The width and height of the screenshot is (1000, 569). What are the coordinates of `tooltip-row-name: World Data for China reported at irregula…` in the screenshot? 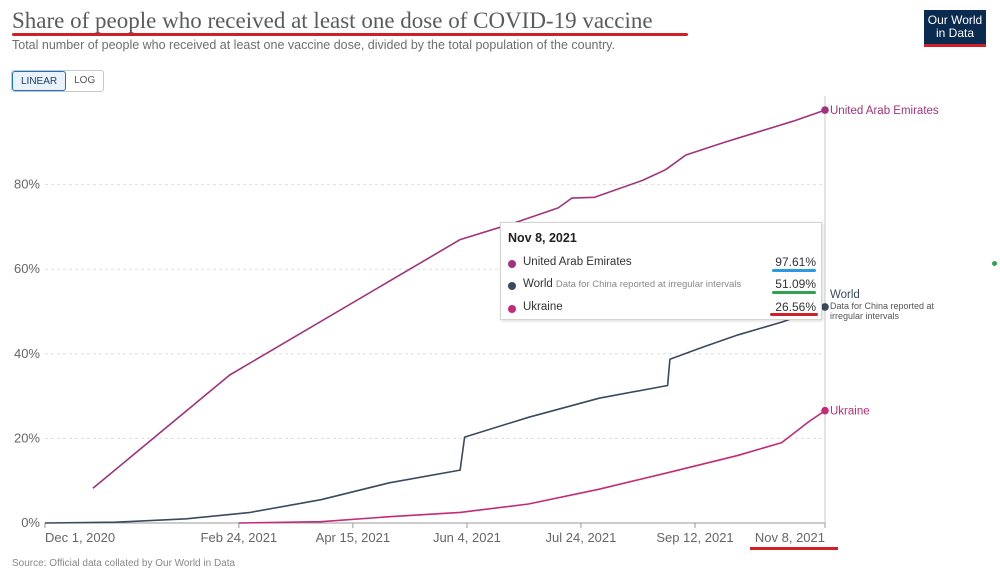 It's located at (632, 284).